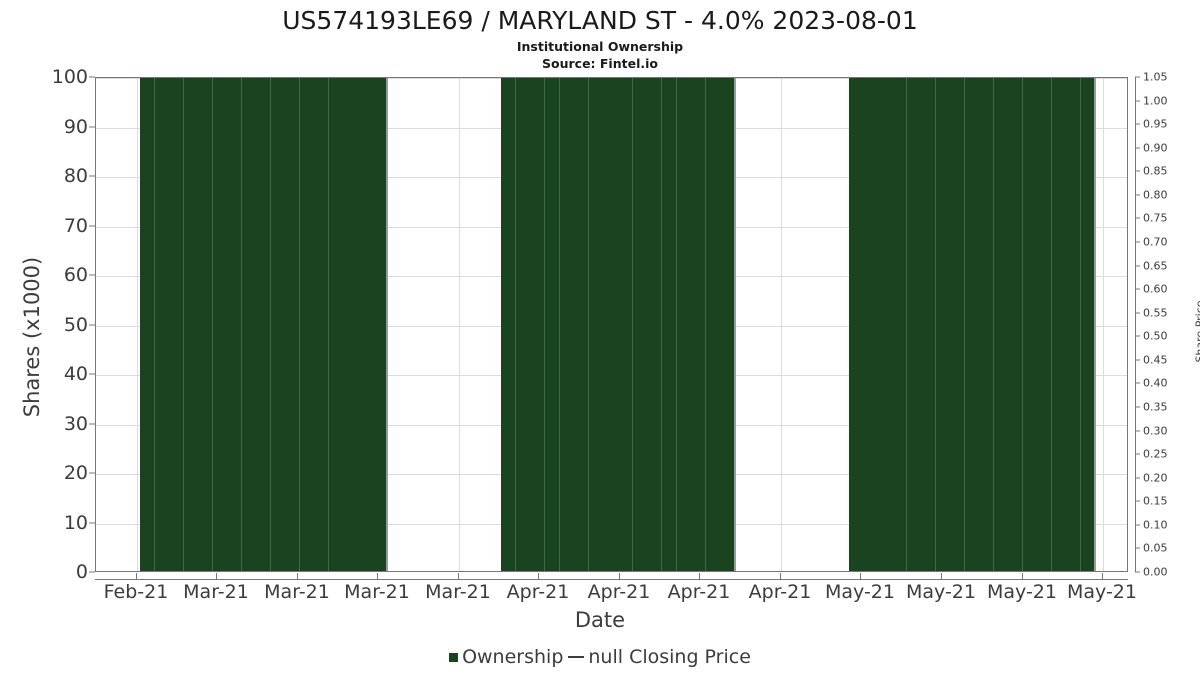  Describe the element at coordinates (600, 46) in the screenshot. I see `chart-subtitle: Institutional Ownership` at that location.